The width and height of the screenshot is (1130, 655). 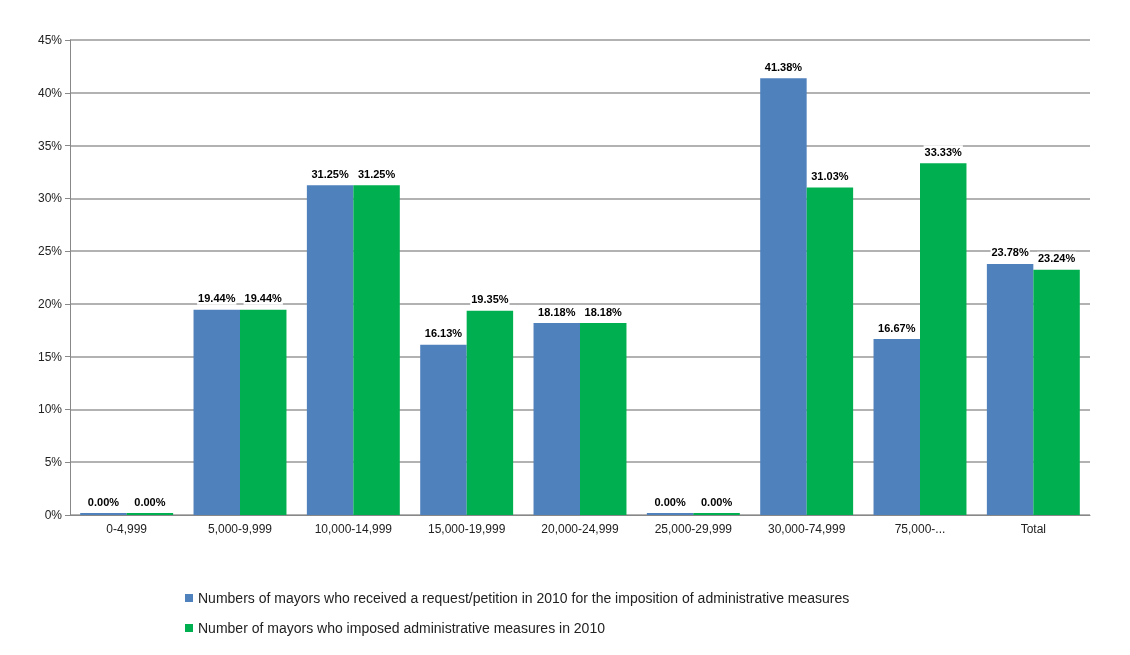 I want to click on legend-label: Number of mayors who imposed administrative measures in 2010, so click(x=402, y=628).